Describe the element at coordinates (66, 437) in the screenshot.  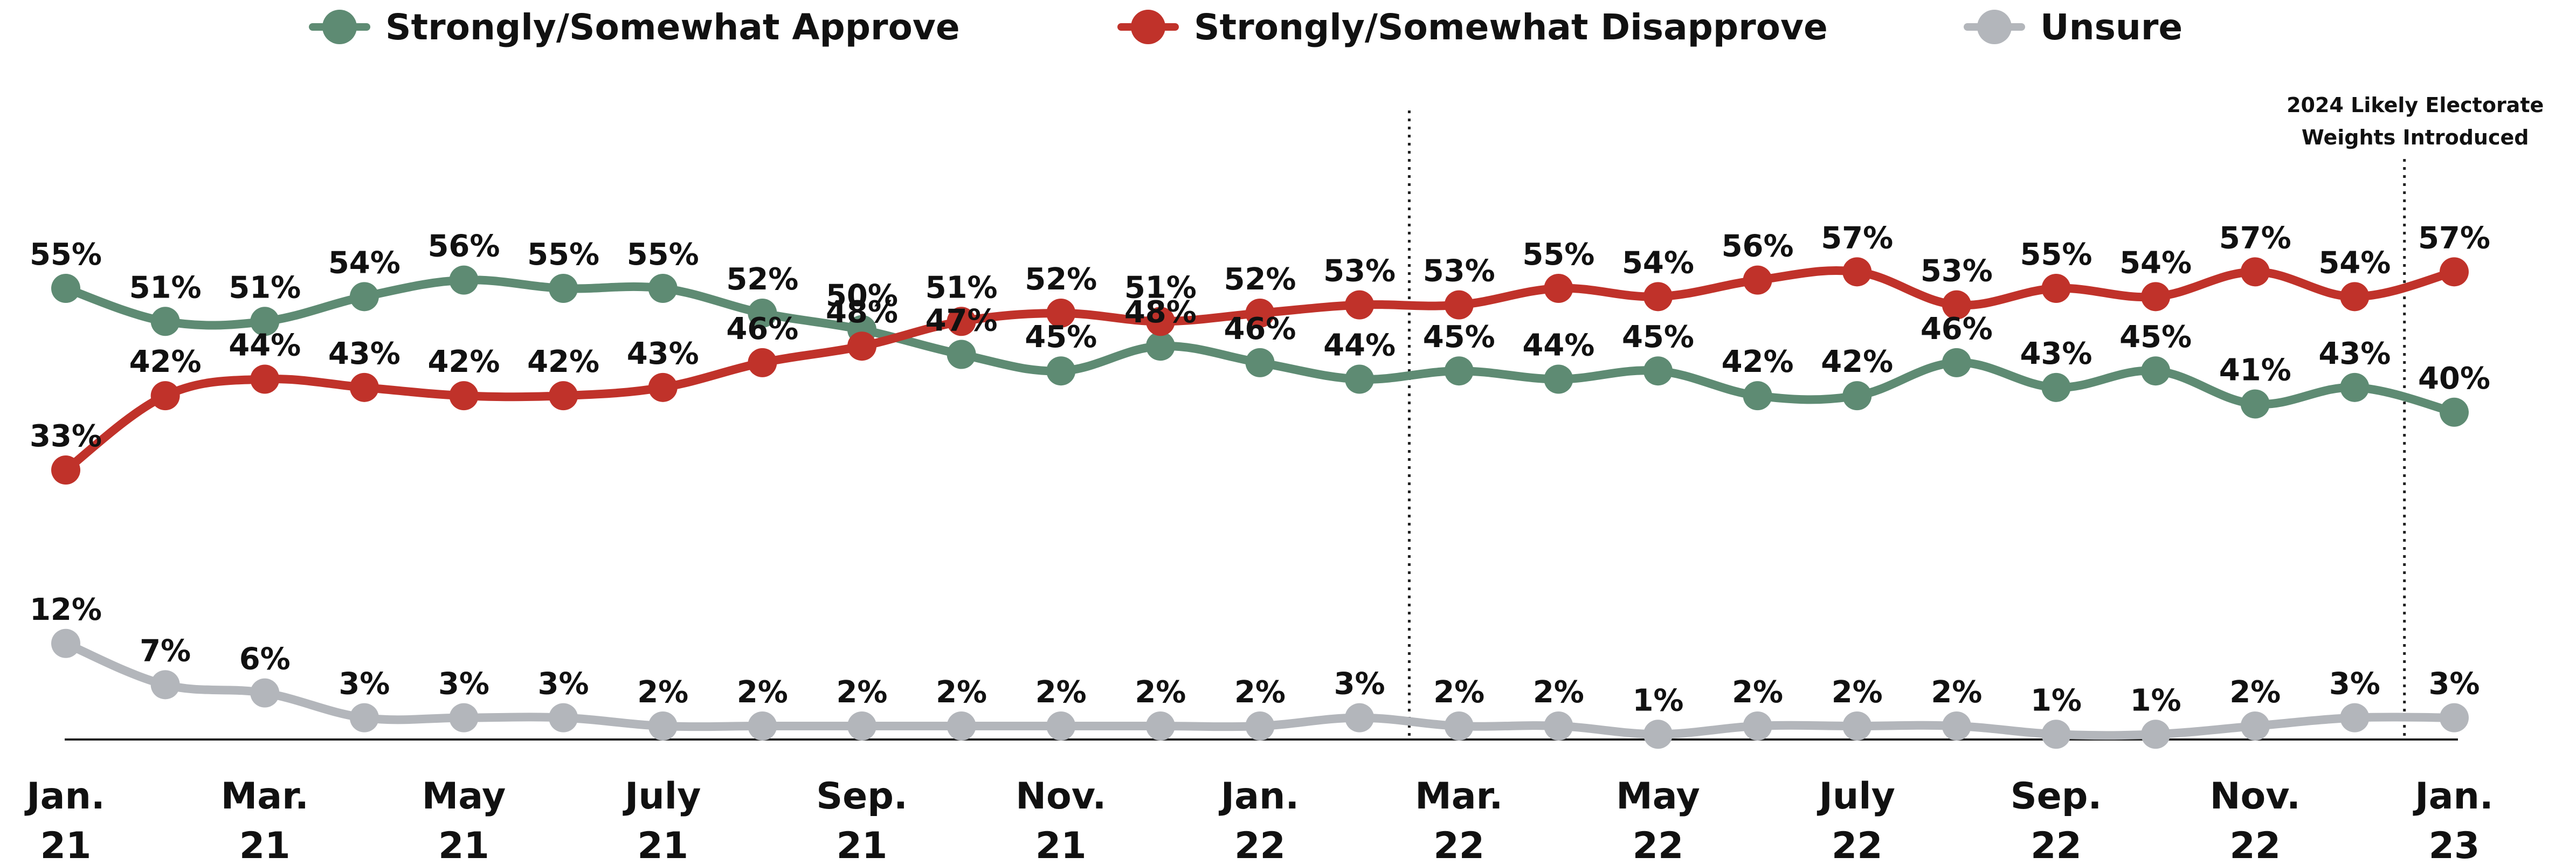
I see `data-label: 33%` at that location.